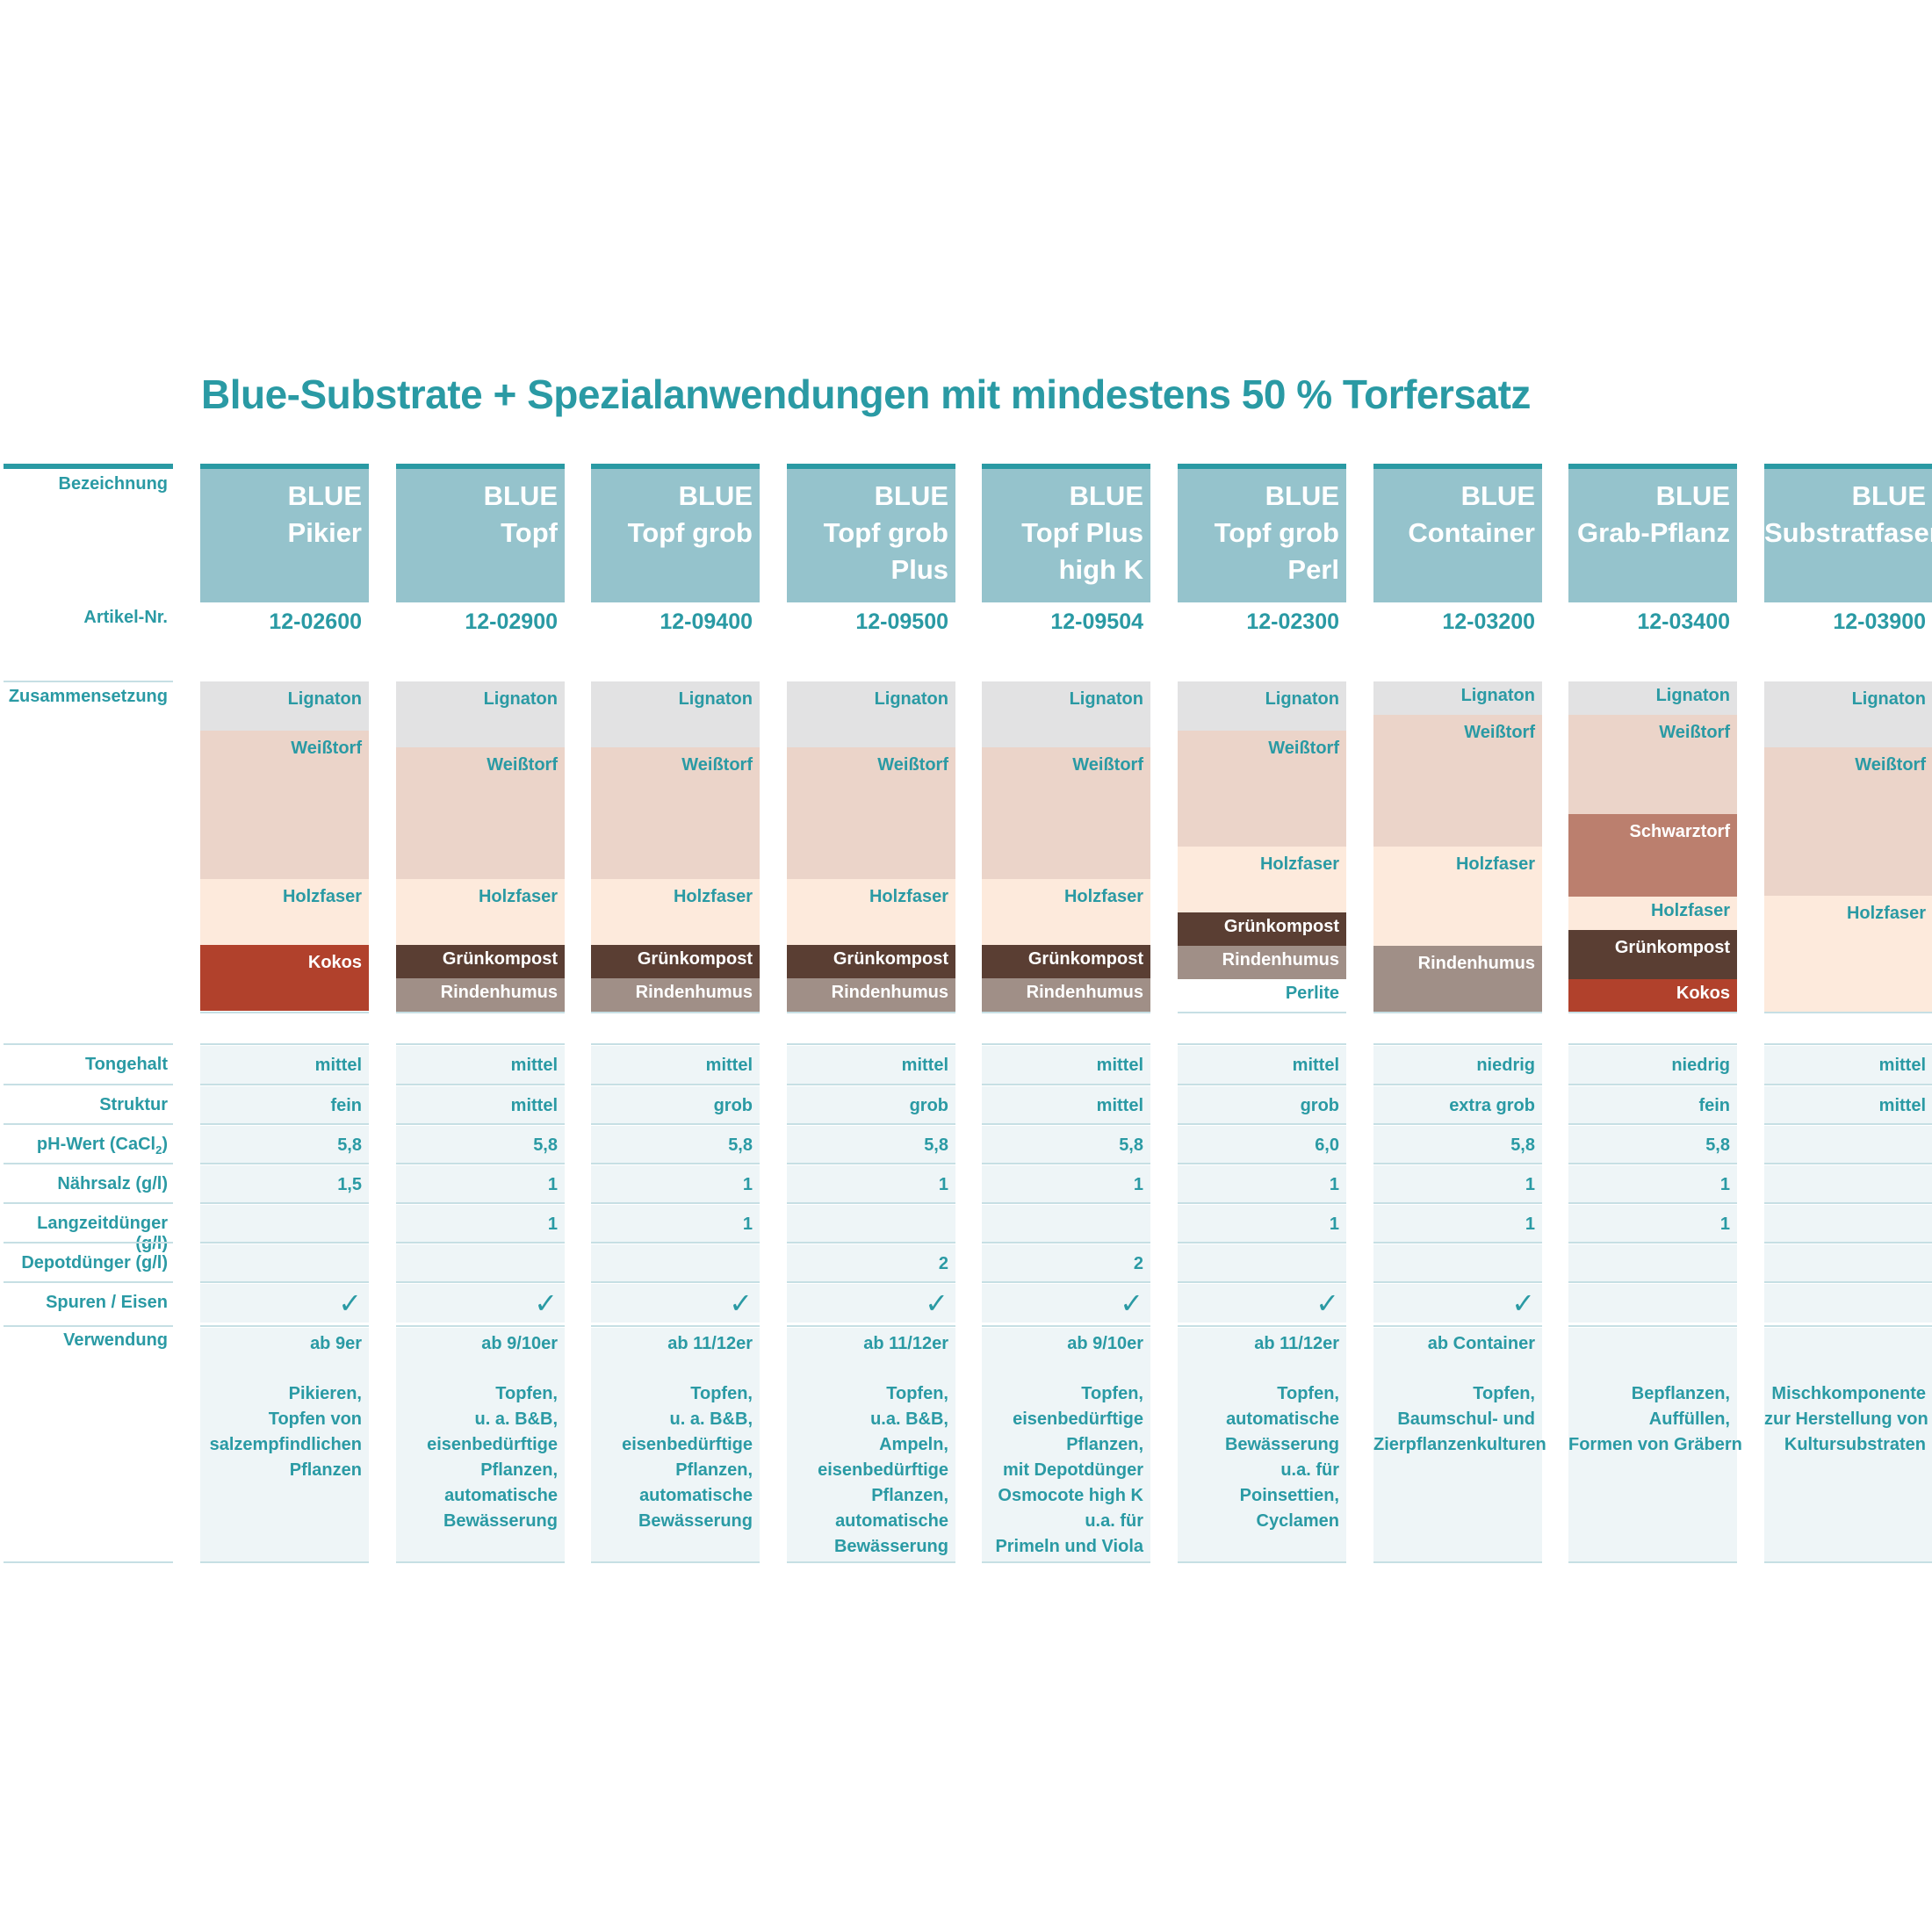  What do you see at coordinates (1262, 929) in the screenshot?
I see `composition-segment: Grünkompost` at bounding box center [1262, 929].